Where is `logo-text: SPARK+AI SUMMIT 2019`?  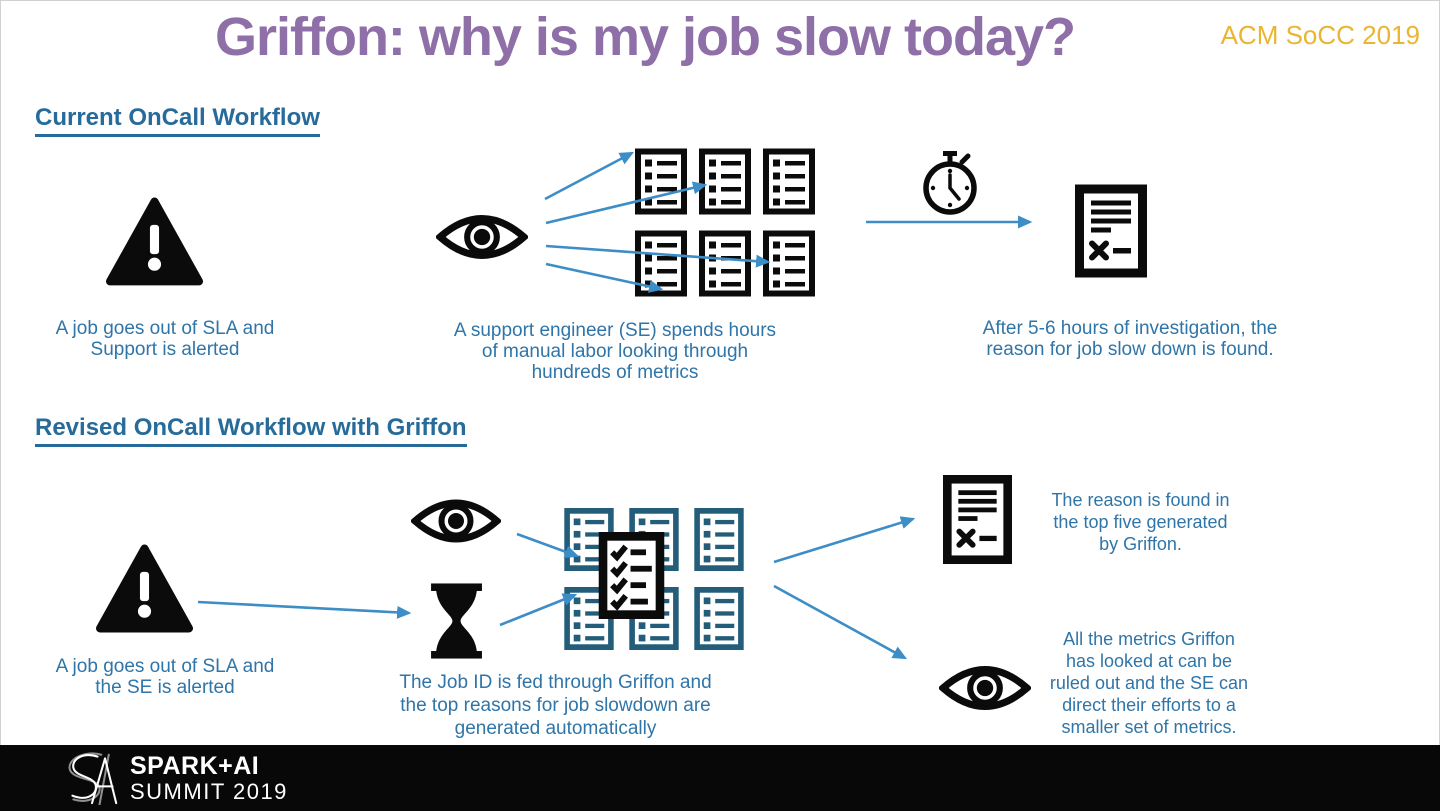
logo-text: SPARK+AI SUMMIT 2019 is located at coordinates (209, 778).